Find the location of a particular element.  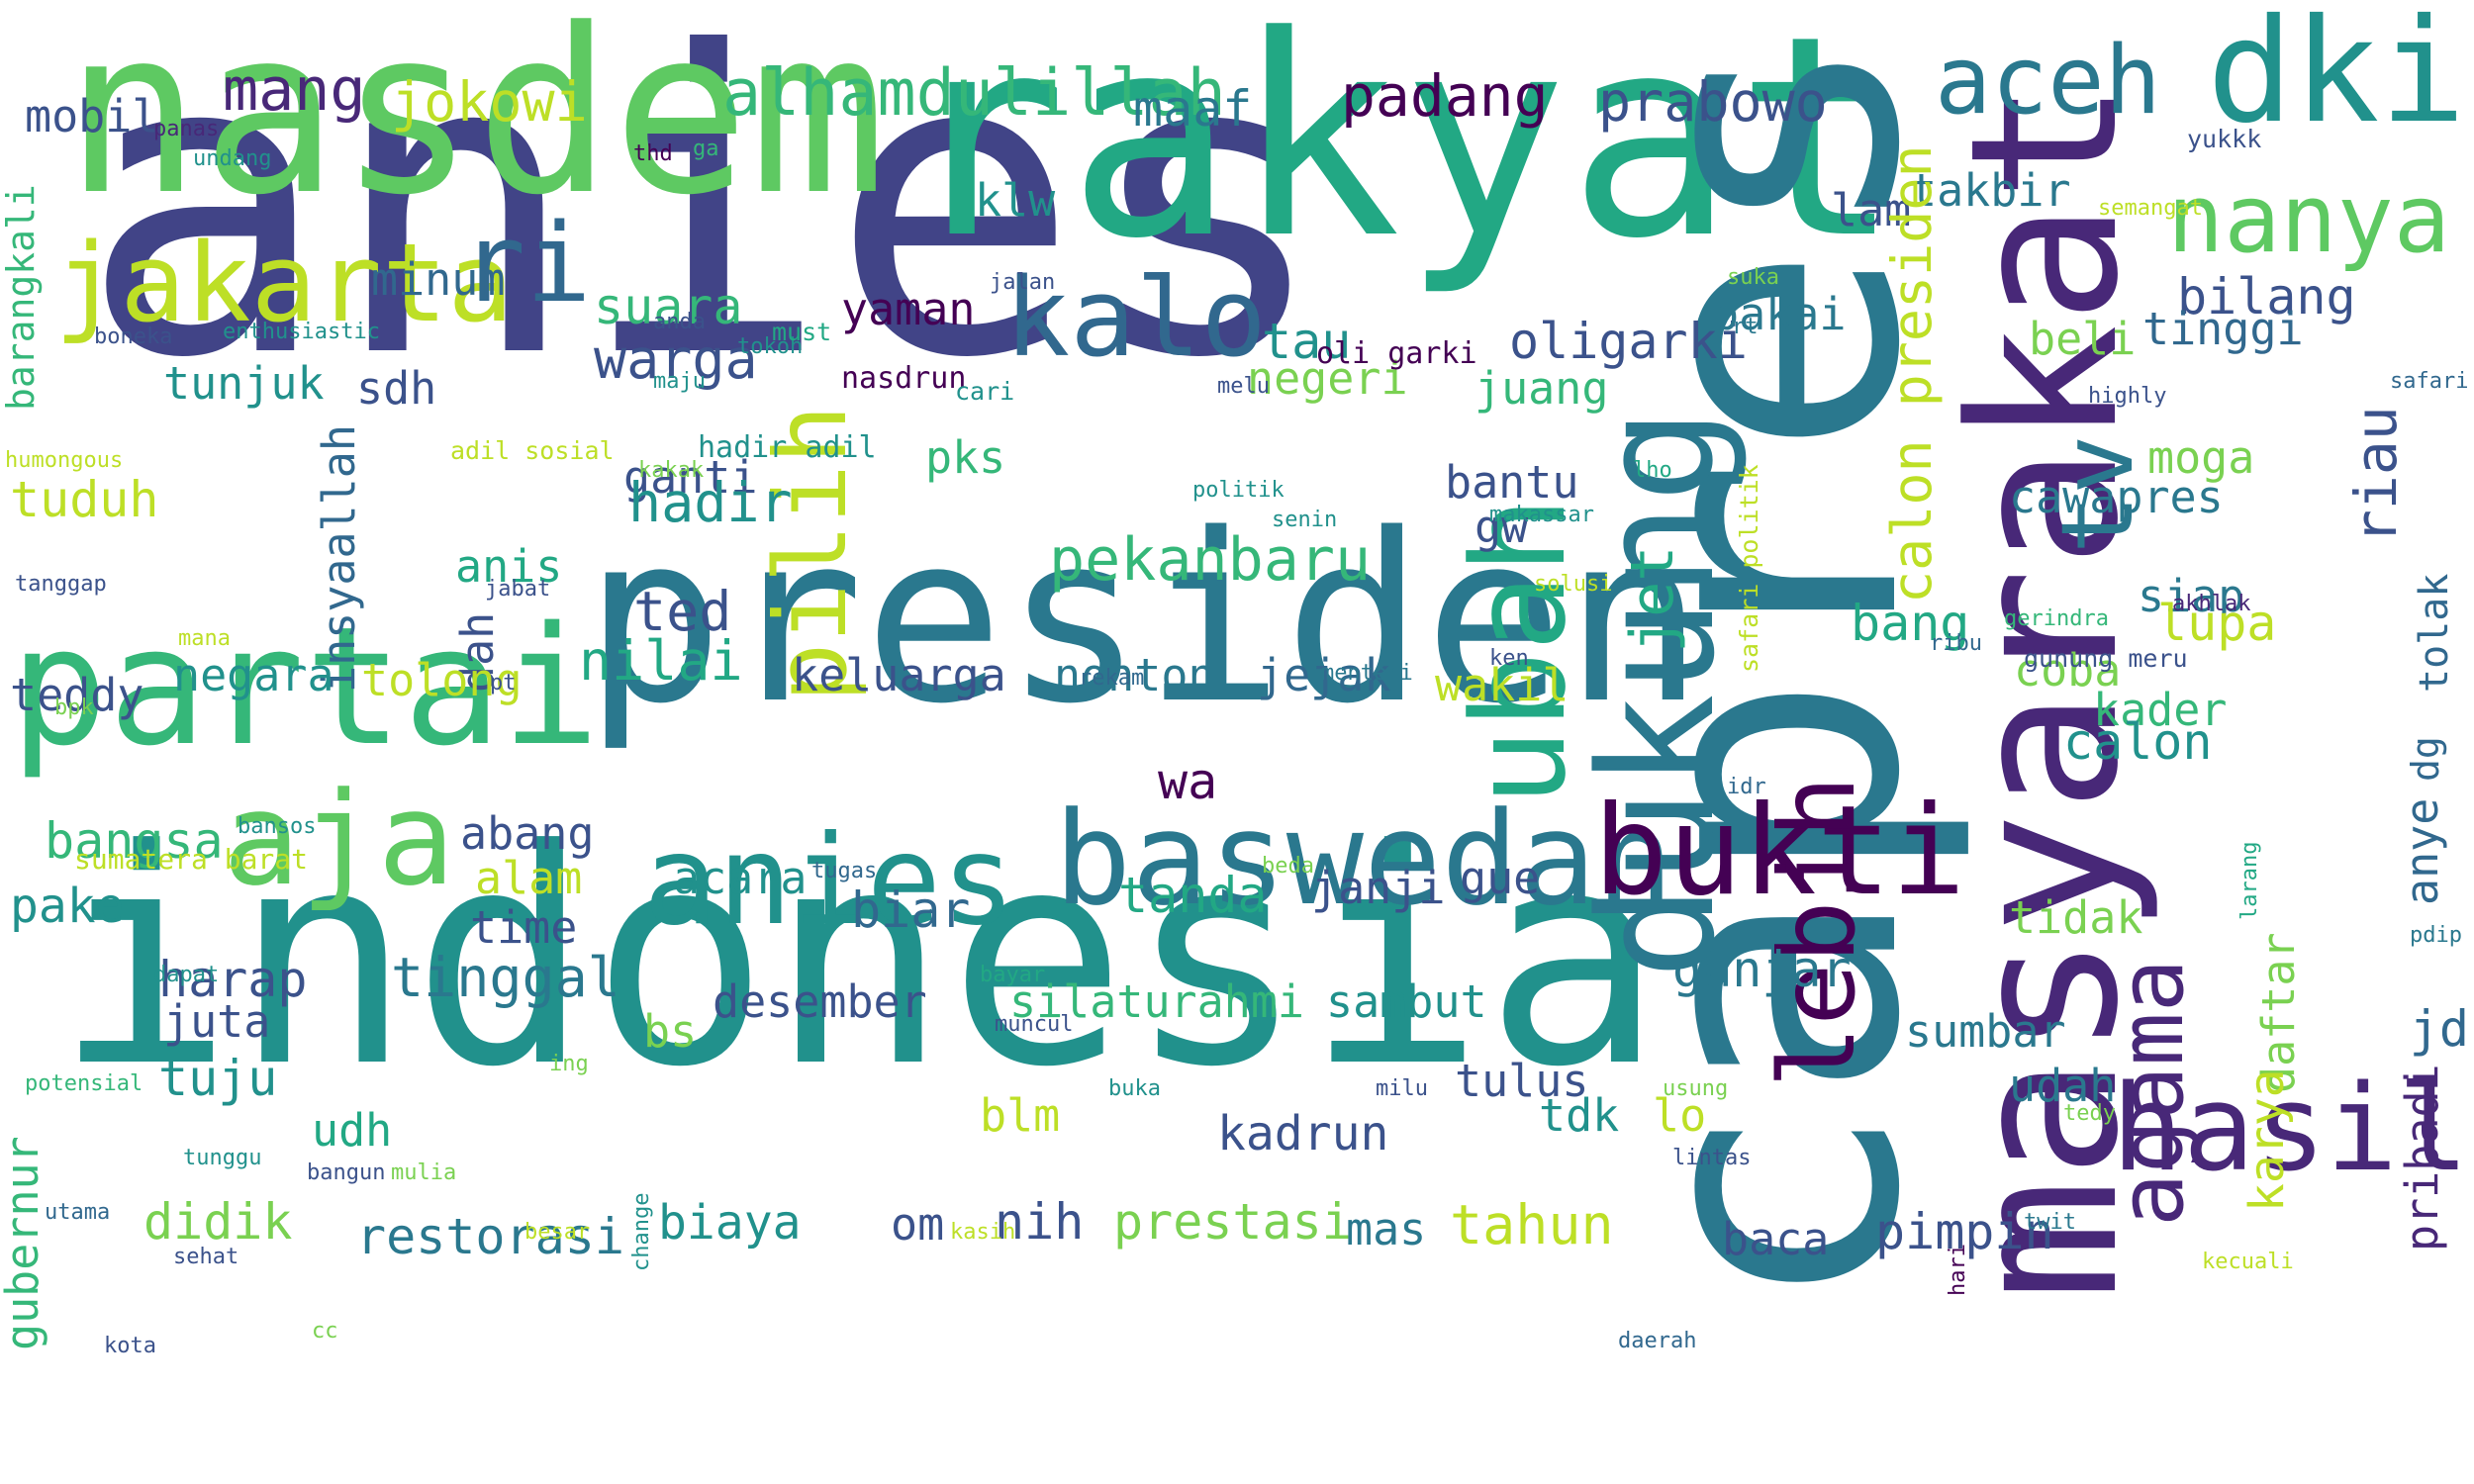

word-tolak: tolak is located at coordinates (2435, 633).